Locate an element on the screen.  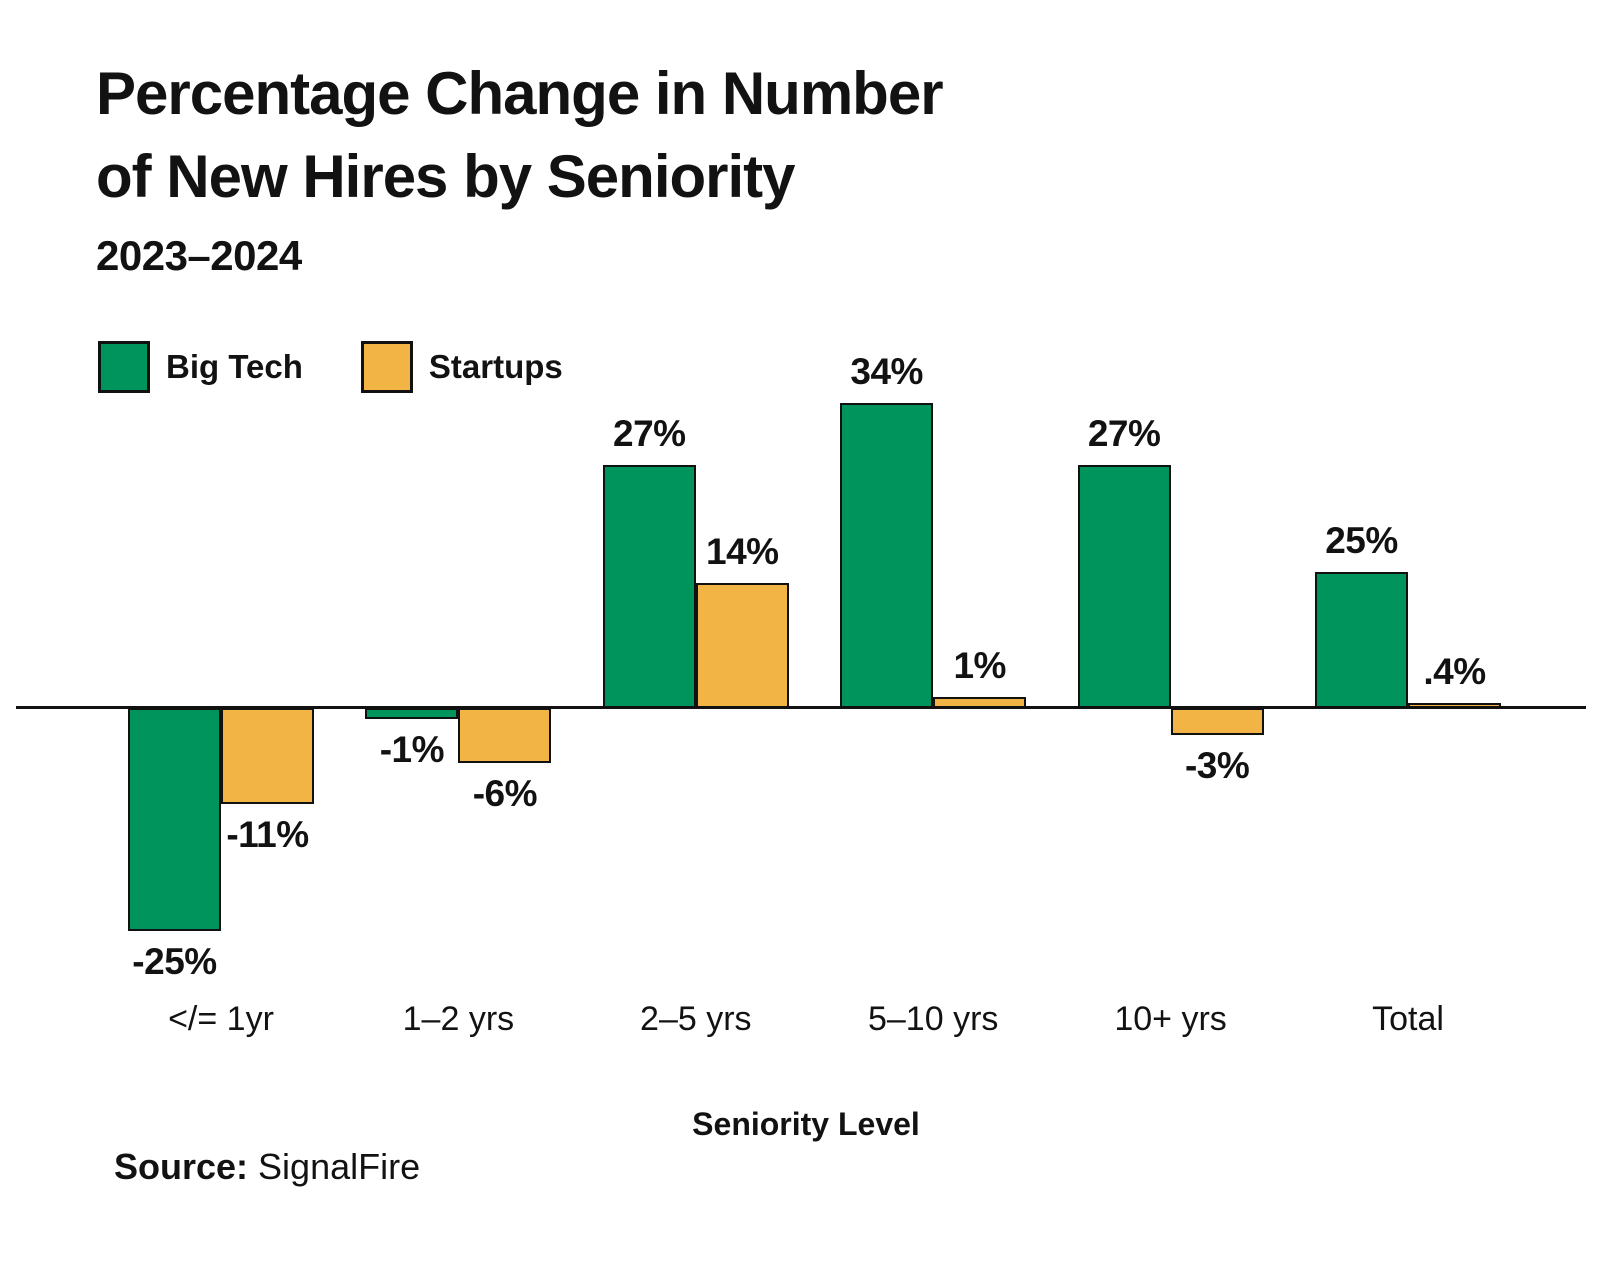
legend: Big Tech Startups is located at coordinates (330, 367).